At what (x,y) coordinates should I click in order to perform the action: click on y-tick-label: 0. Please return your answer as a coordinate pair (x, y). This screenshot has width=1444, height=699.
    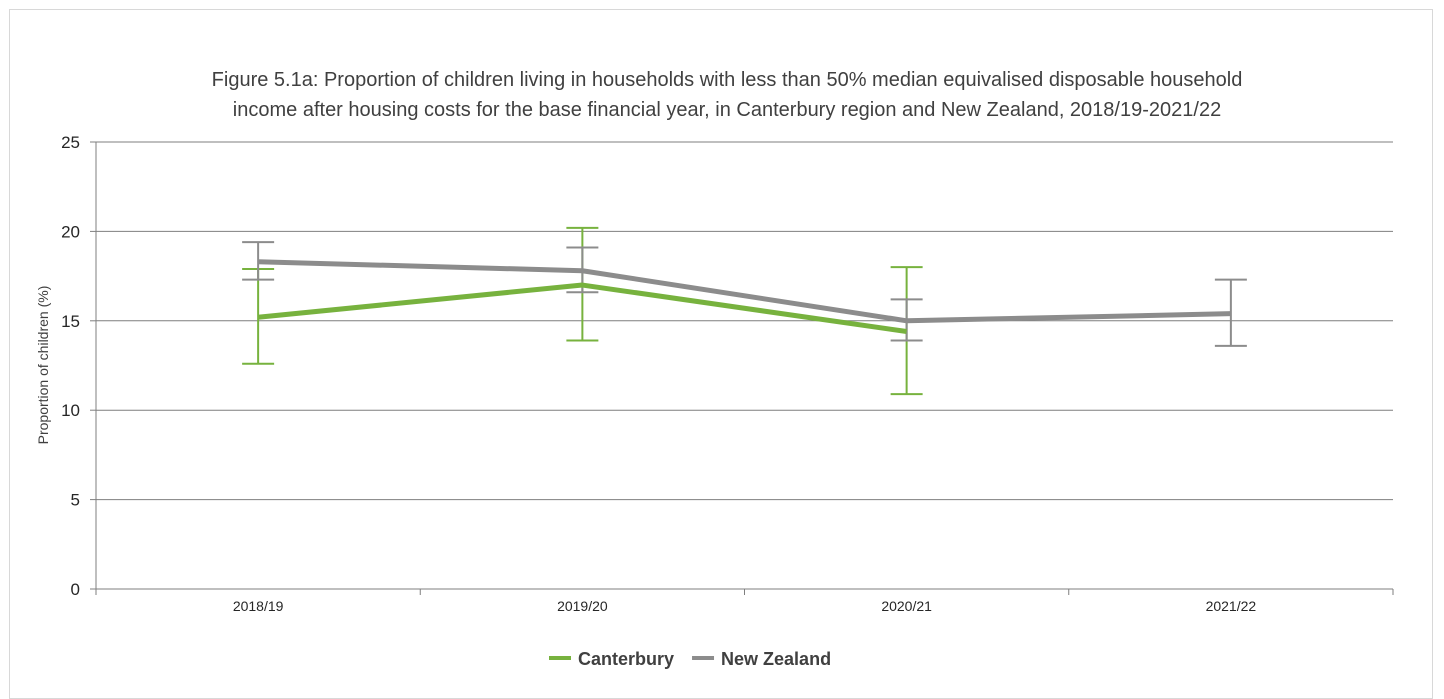
    Looking at the image, I should click on (75, 589).